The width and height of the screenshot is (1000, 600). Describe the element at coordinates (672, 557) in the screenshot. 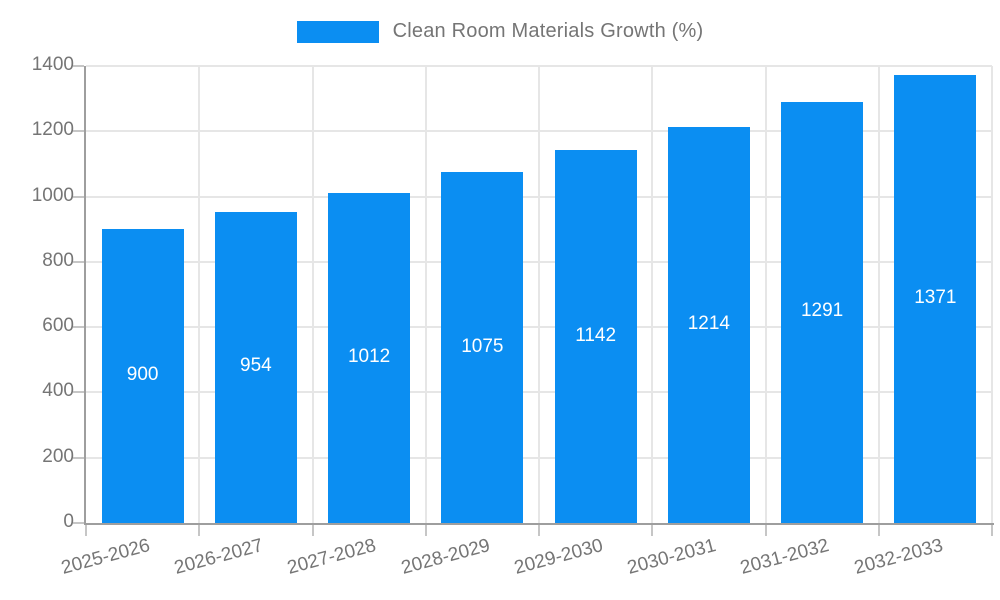

I see `x-axis-tick-label: 2030-2031` at that location.